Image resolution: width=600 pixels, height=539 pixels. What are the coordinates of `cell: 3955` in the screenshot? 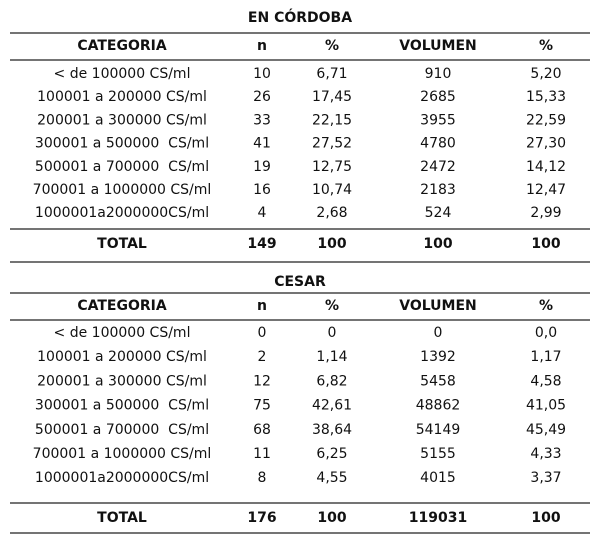 It's located at (438, 120).